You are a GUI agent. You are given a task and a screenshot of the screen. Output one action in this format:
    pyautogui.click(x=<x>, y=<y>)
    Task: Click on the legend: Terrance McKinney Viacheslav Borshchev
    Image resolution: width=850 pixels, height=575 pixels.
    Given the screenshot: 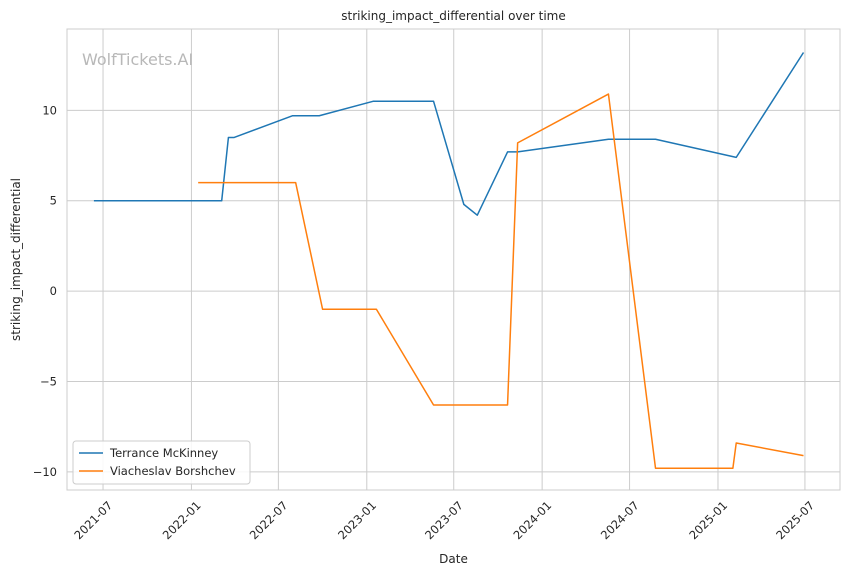 What is the action you would take?
    pyautogui.click(x=161, y=462)
    